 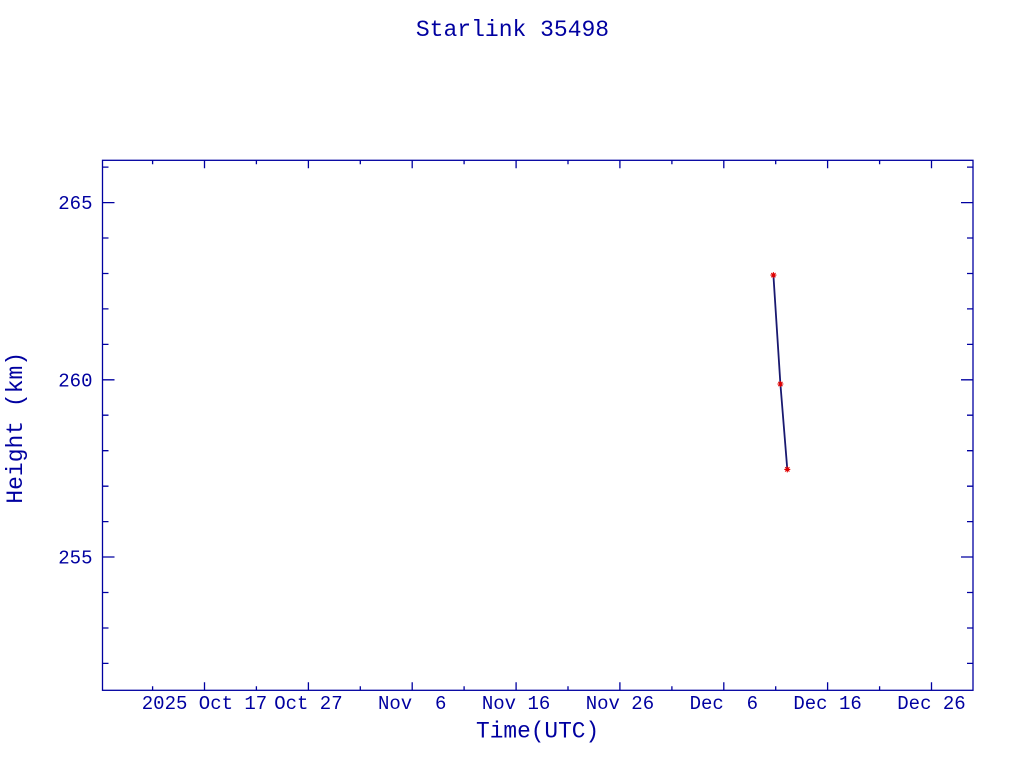 I want to click on svg-text: Starlink 35498, so click(x=512, y=30).